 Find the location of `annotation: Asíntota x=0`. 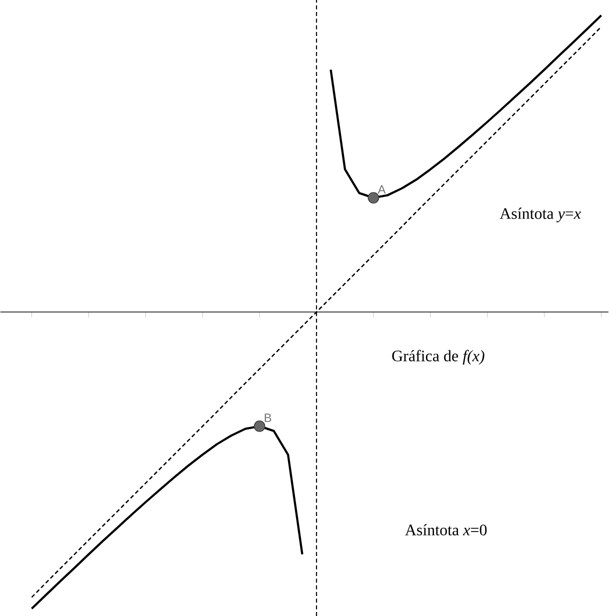

annotation: Asíntota x=0 is located at coordinates (446, 530).